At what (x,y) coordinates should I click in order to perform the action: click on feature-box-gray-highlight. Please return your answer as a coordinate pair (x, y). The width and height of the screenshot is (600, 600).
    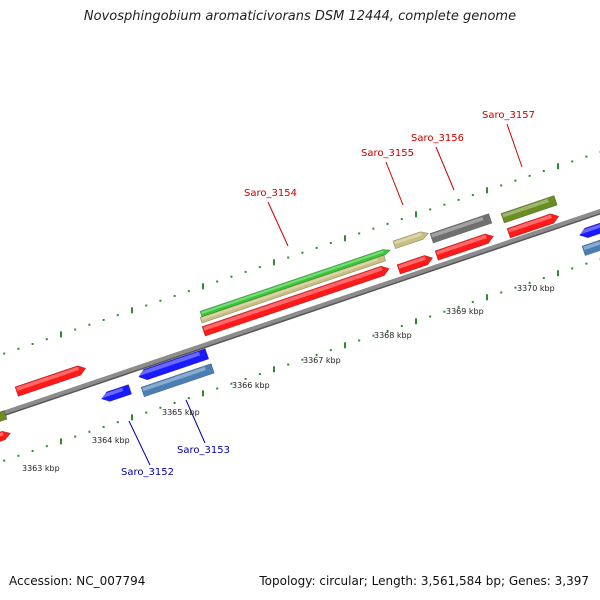
    Looking at the image, I should click on (457, 227).